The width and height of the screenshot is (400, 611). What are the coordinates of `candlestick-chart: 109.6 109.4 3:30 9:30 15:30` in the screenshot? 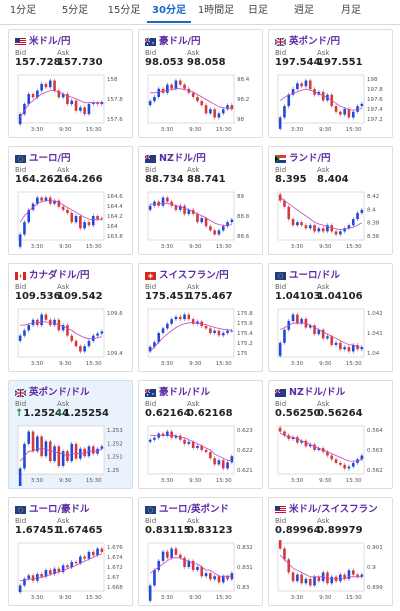 It's located at (71, 337).